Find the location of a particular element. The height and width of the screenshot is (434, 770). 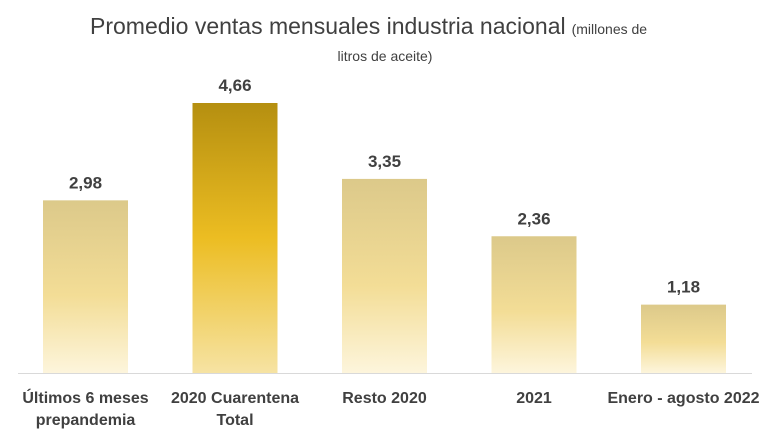

x-tick-label-1-0: 2020 Cuarentena is located at coordinates (235, 398).